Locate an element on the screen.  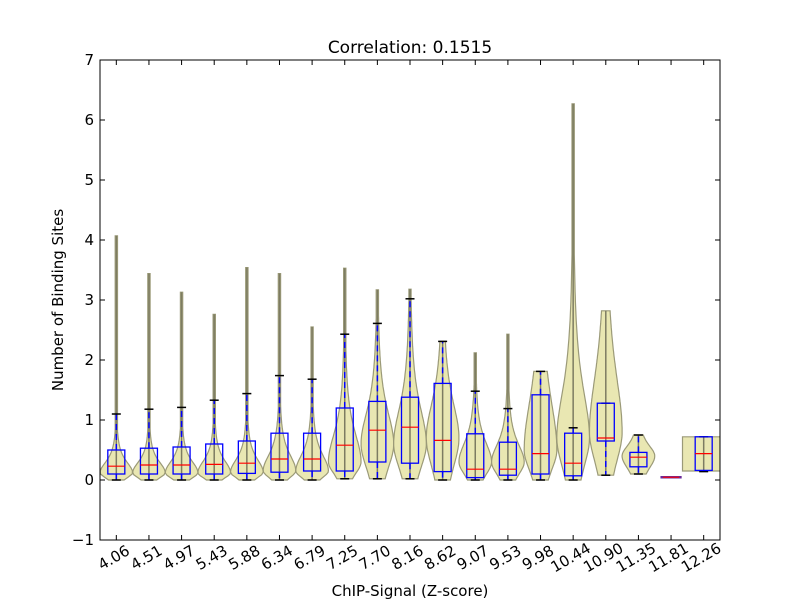
x-axis-label: ChIP-Signal (Z-score) is located at coordinates (410, 591).